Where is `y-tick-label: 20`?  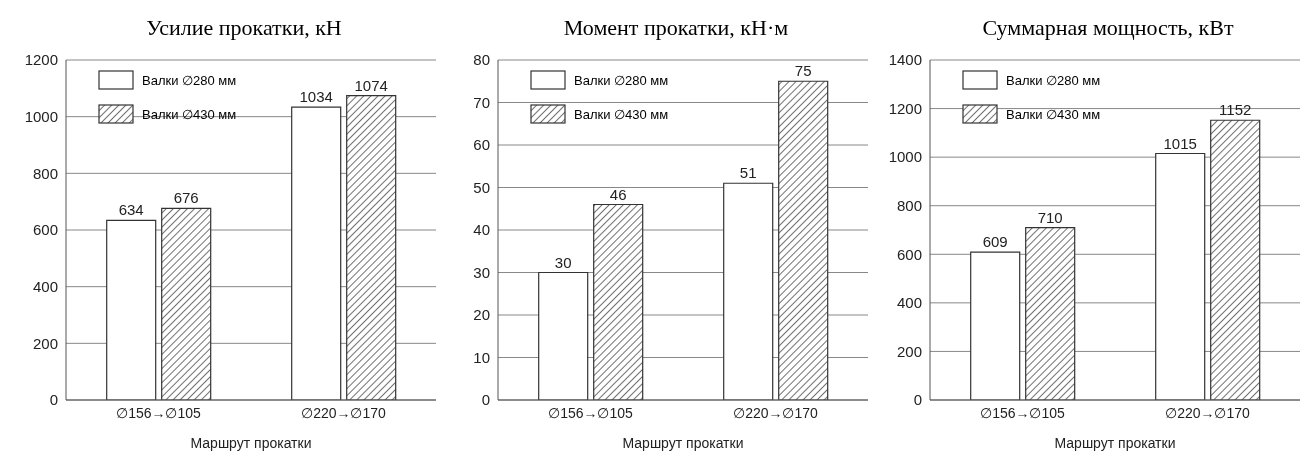 y-tick-label: 20 is located at coordinates (481, 315).